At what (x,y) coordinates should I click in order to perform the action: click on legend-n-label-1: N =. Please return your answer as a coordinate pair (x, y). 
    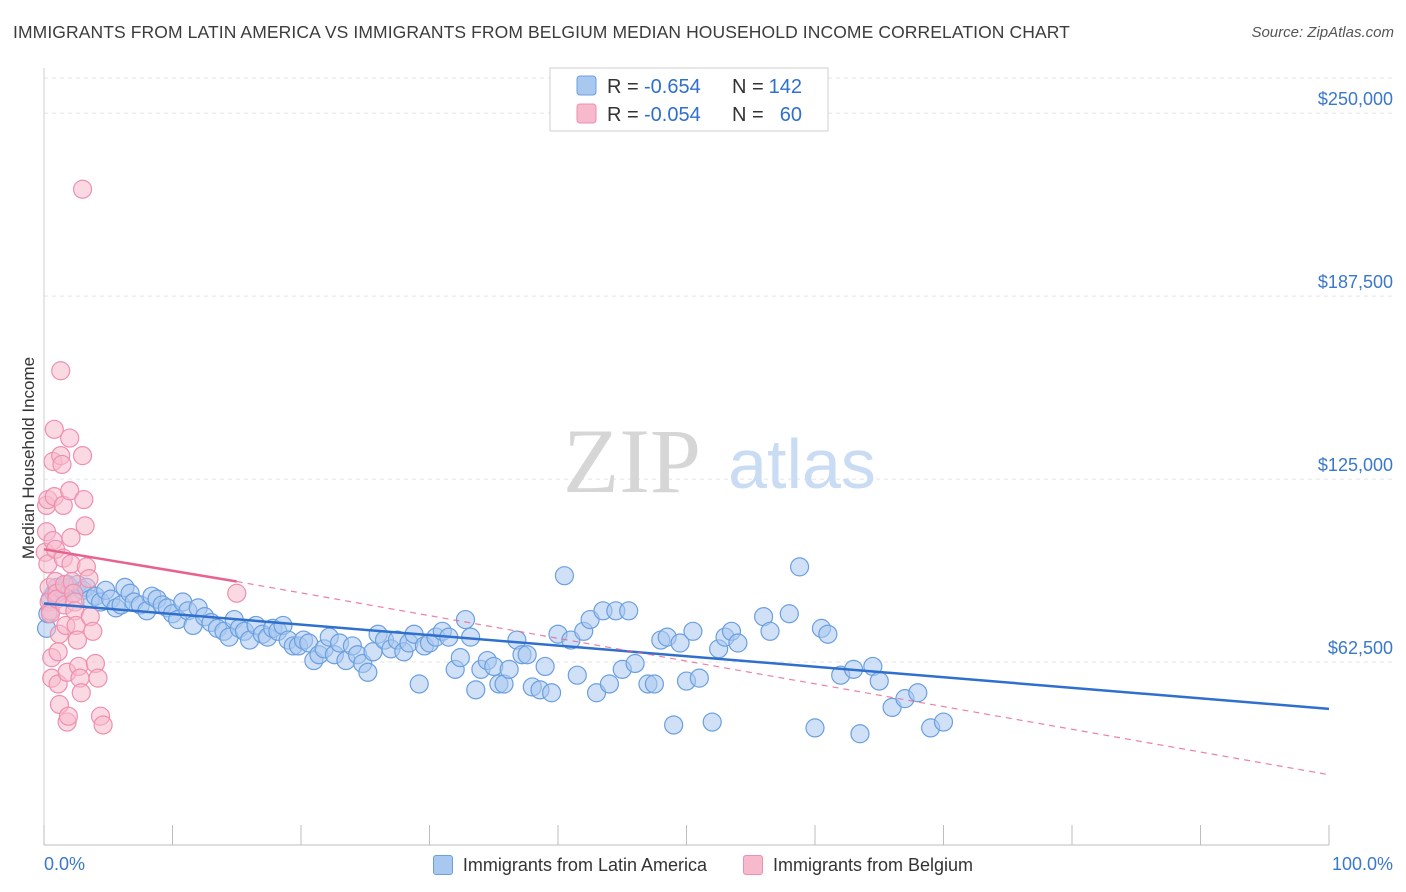
    Looking at the image, I should click on (748, 87).